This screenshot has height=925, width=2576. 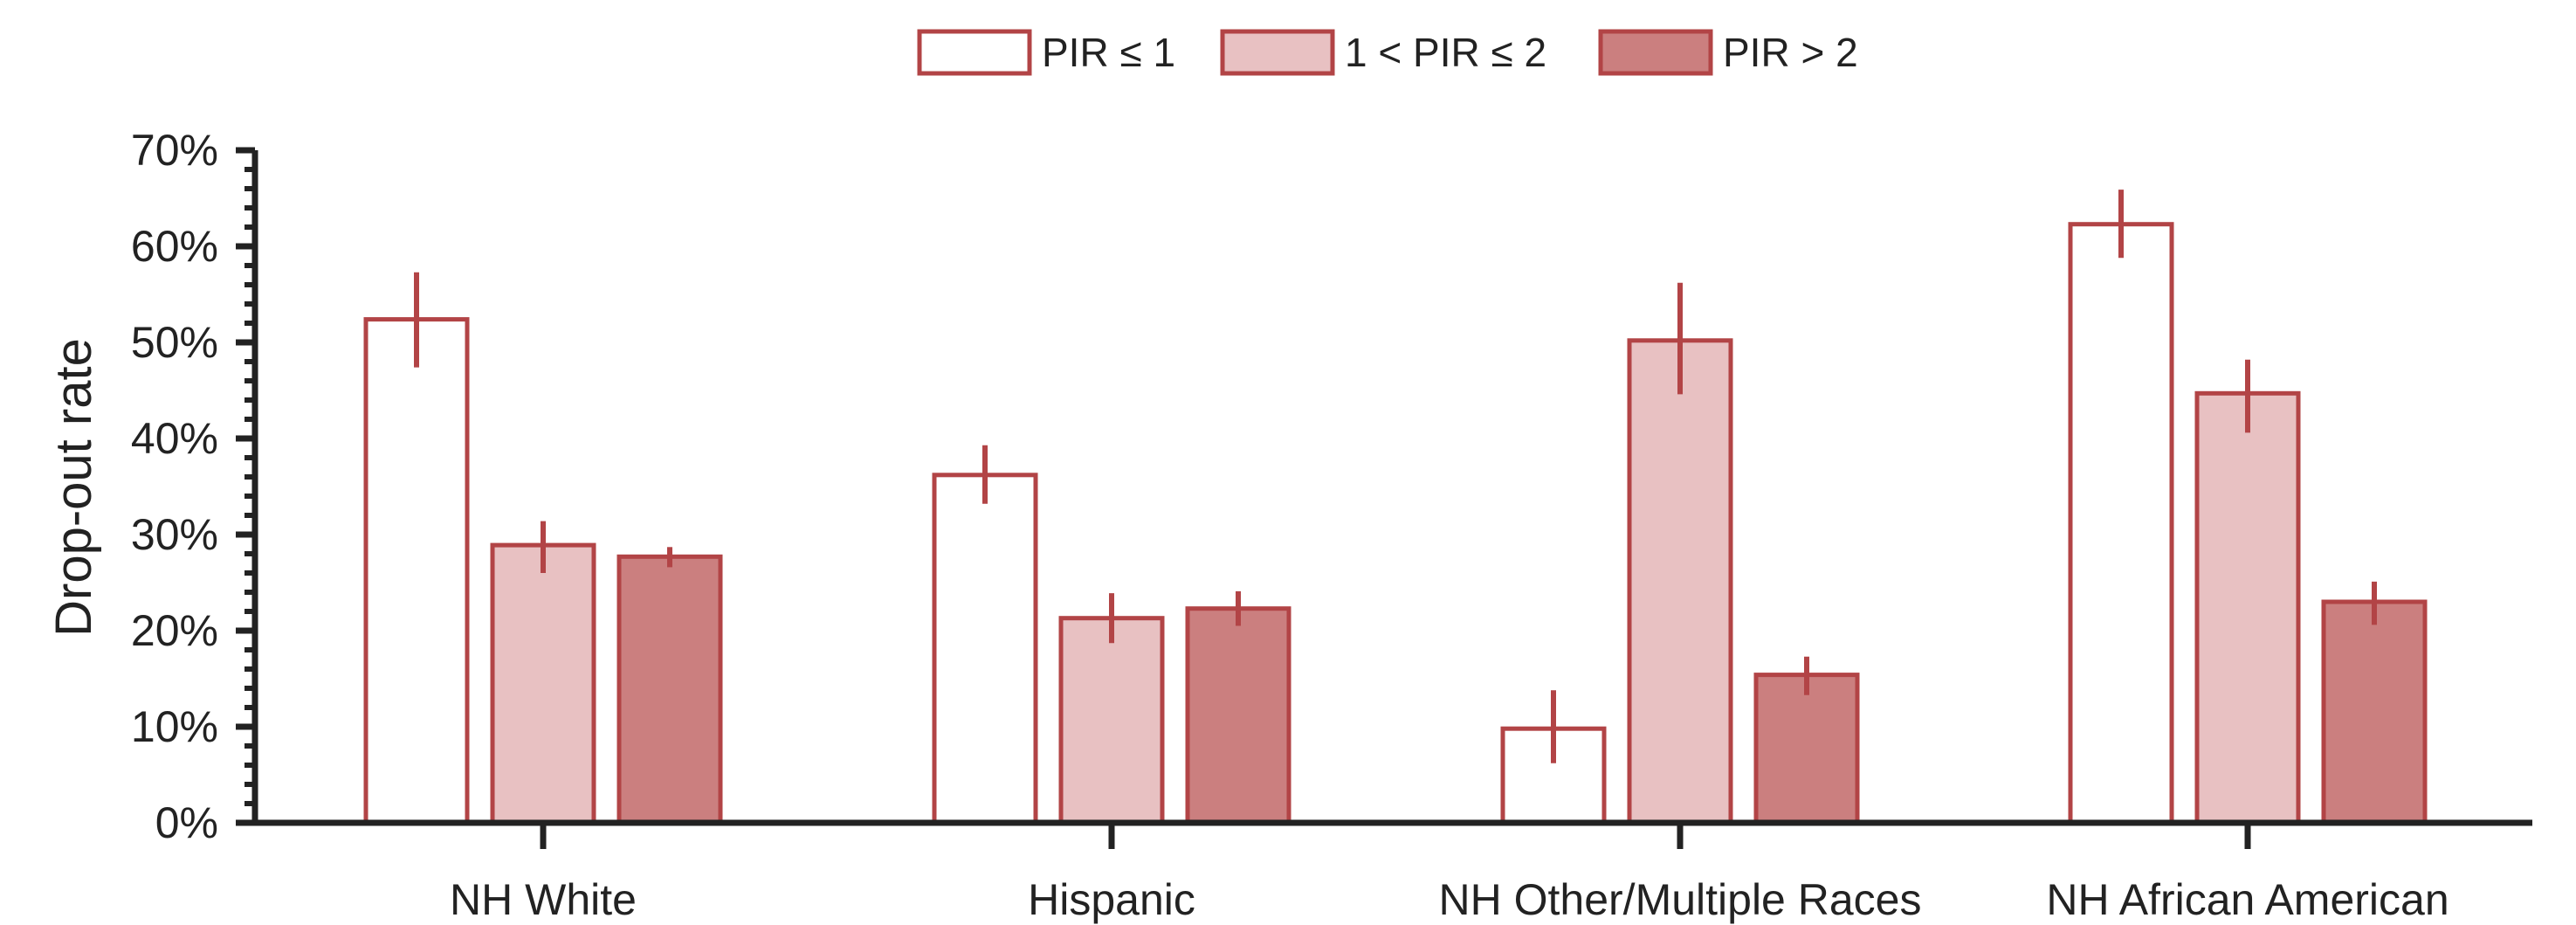 What do you see at coordinates (1445, 52) in the screenshot?
I see `legend-label: 1 < PIR ≤ 2` at bounding box center [1445, 52].